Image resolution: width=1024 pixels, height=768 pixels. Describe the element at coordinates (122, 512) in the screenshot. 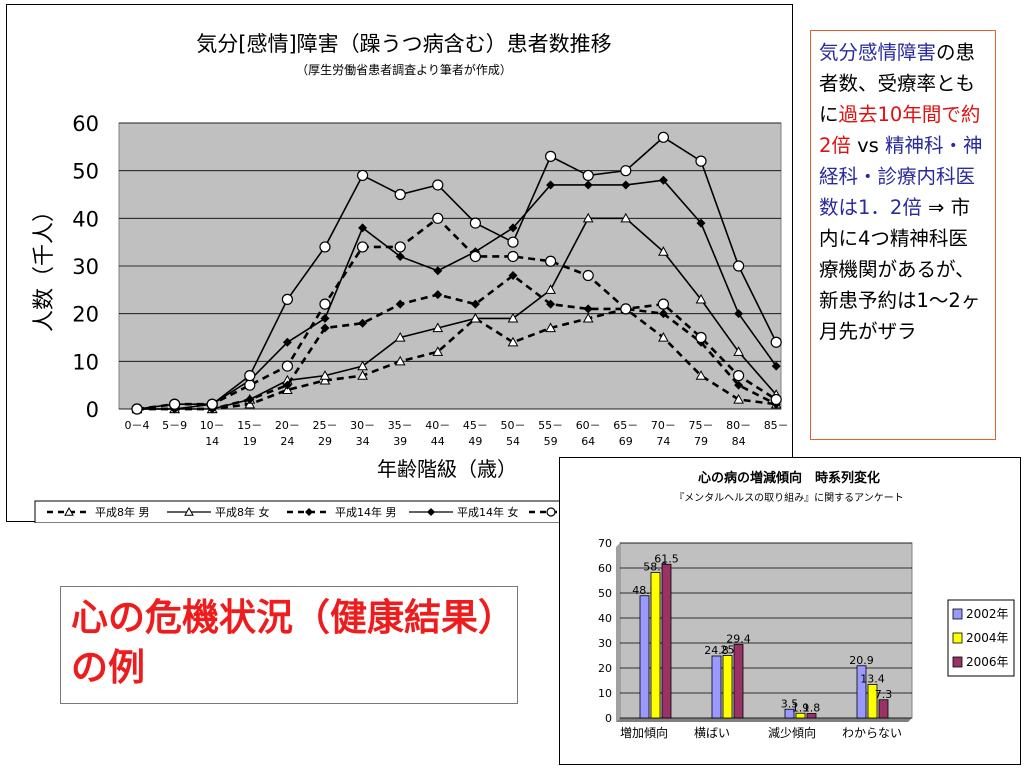

I see `chart1-legend-label: 平成8年 男` at that location.